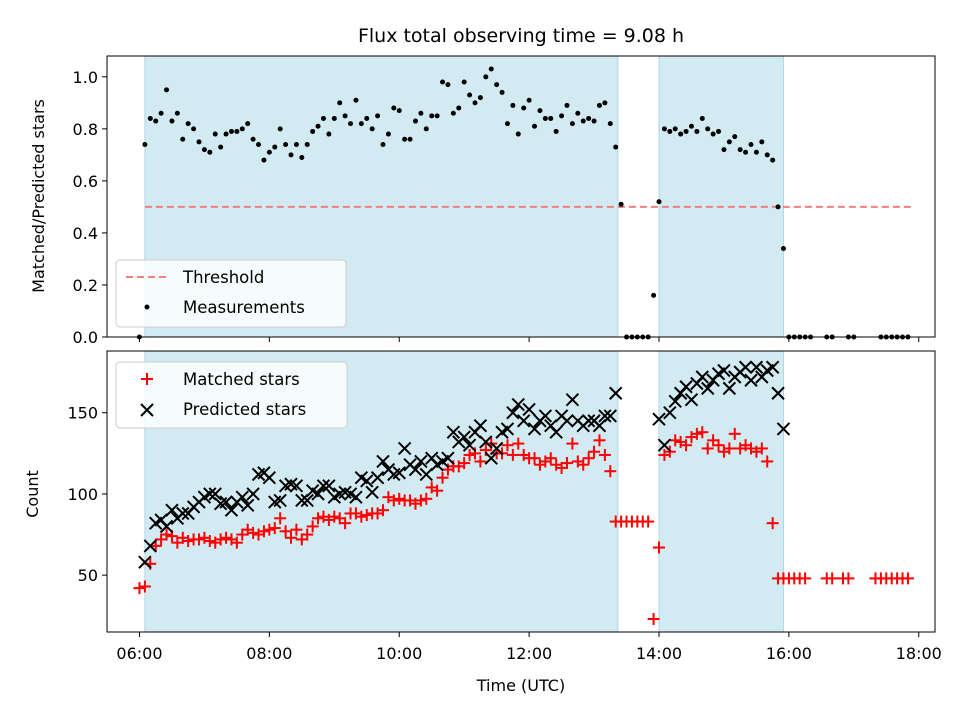 The width and height of the screenshot is (960, 720). I want to click on top-x-ticks, so click(529, 339).